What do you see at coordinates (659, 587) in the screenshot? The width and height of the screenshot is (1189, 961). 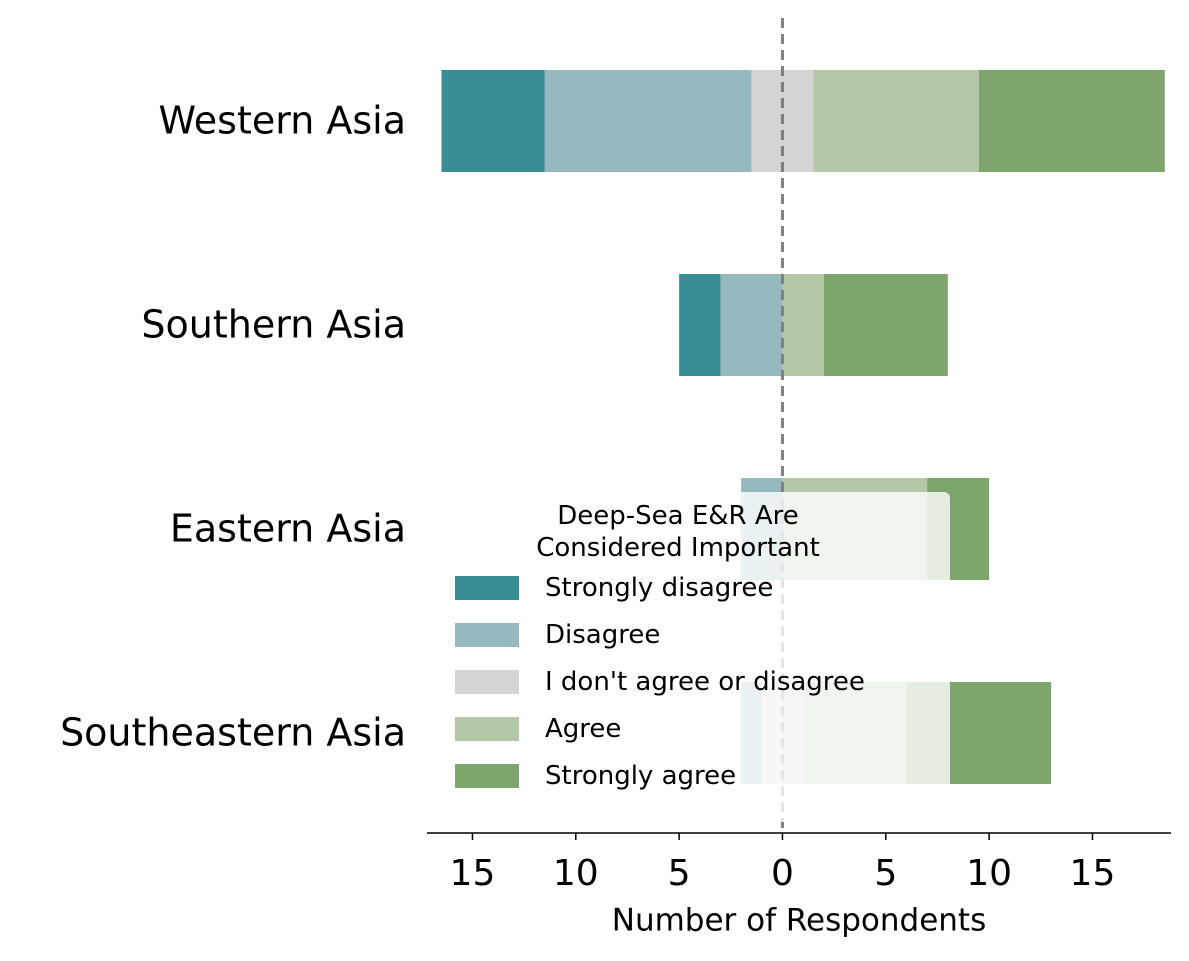 I see `legend-label: Strongly disagree` at bounding box center [659, 587].